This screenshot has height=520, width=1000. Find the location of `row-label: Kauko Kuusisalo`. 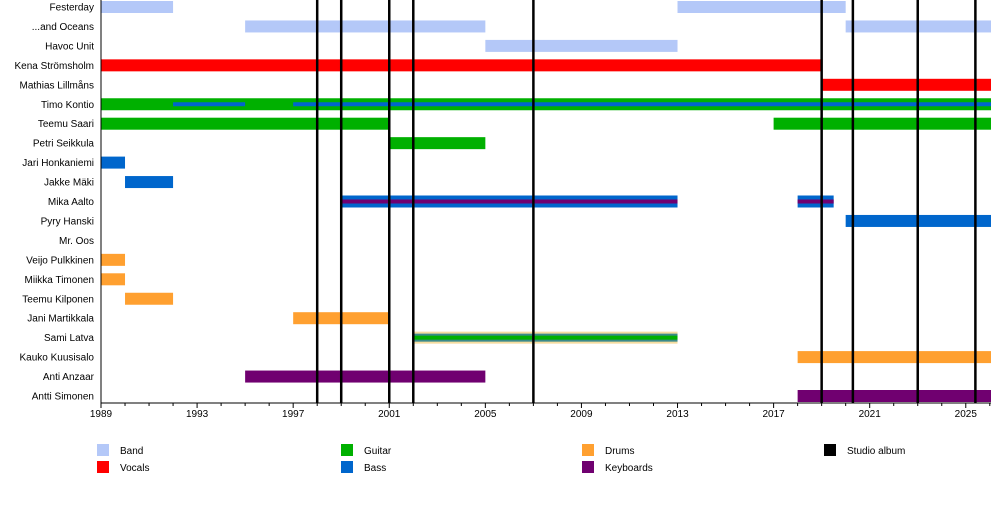

row-label: Kauko Kuusisalo is located at coordinates (57, 358).